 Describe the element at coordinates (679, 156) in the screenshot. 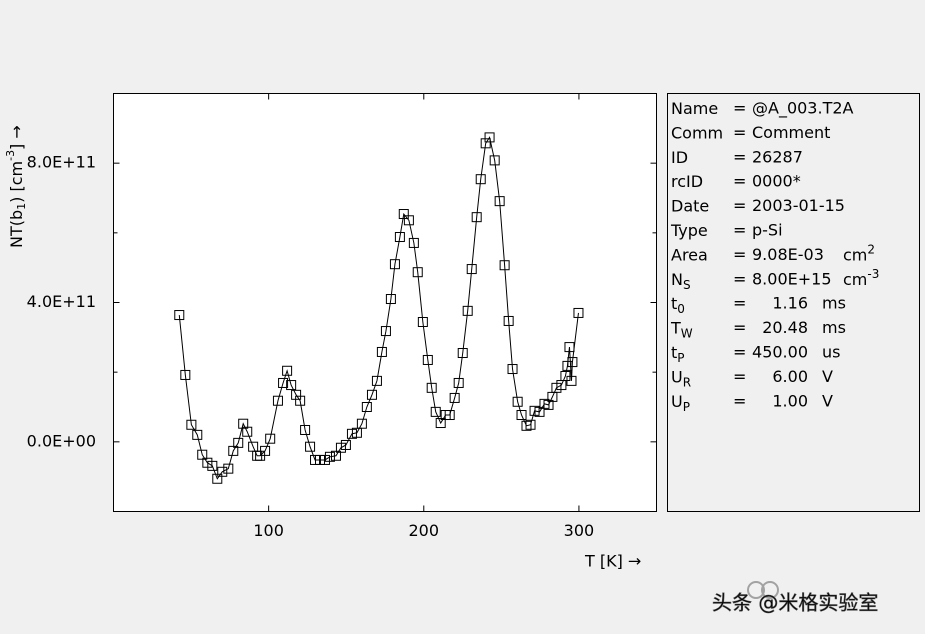

I see `info-key: ID` at that location.